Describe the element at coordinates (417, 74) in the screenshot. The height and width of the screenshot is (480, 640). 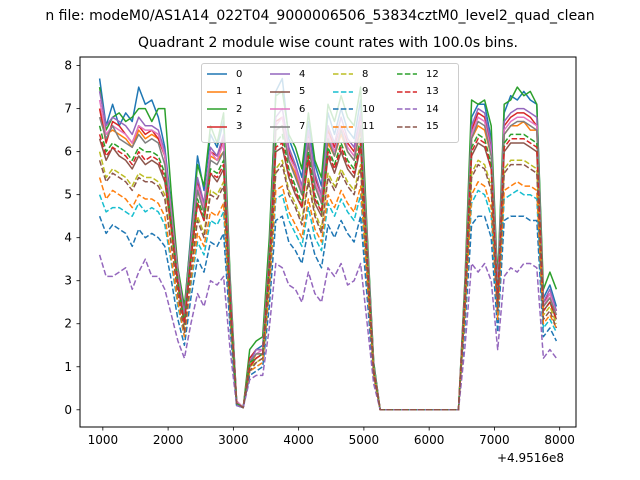
I see `legend-item-12: 12` at that location.